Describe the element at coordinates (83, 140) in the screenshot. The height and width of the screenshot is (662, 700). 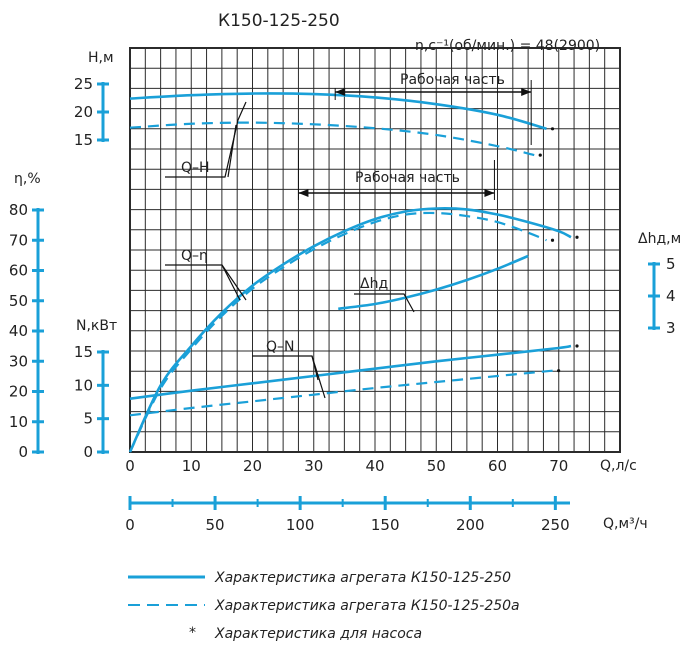
I see `h-tick-label: 15` at that location.